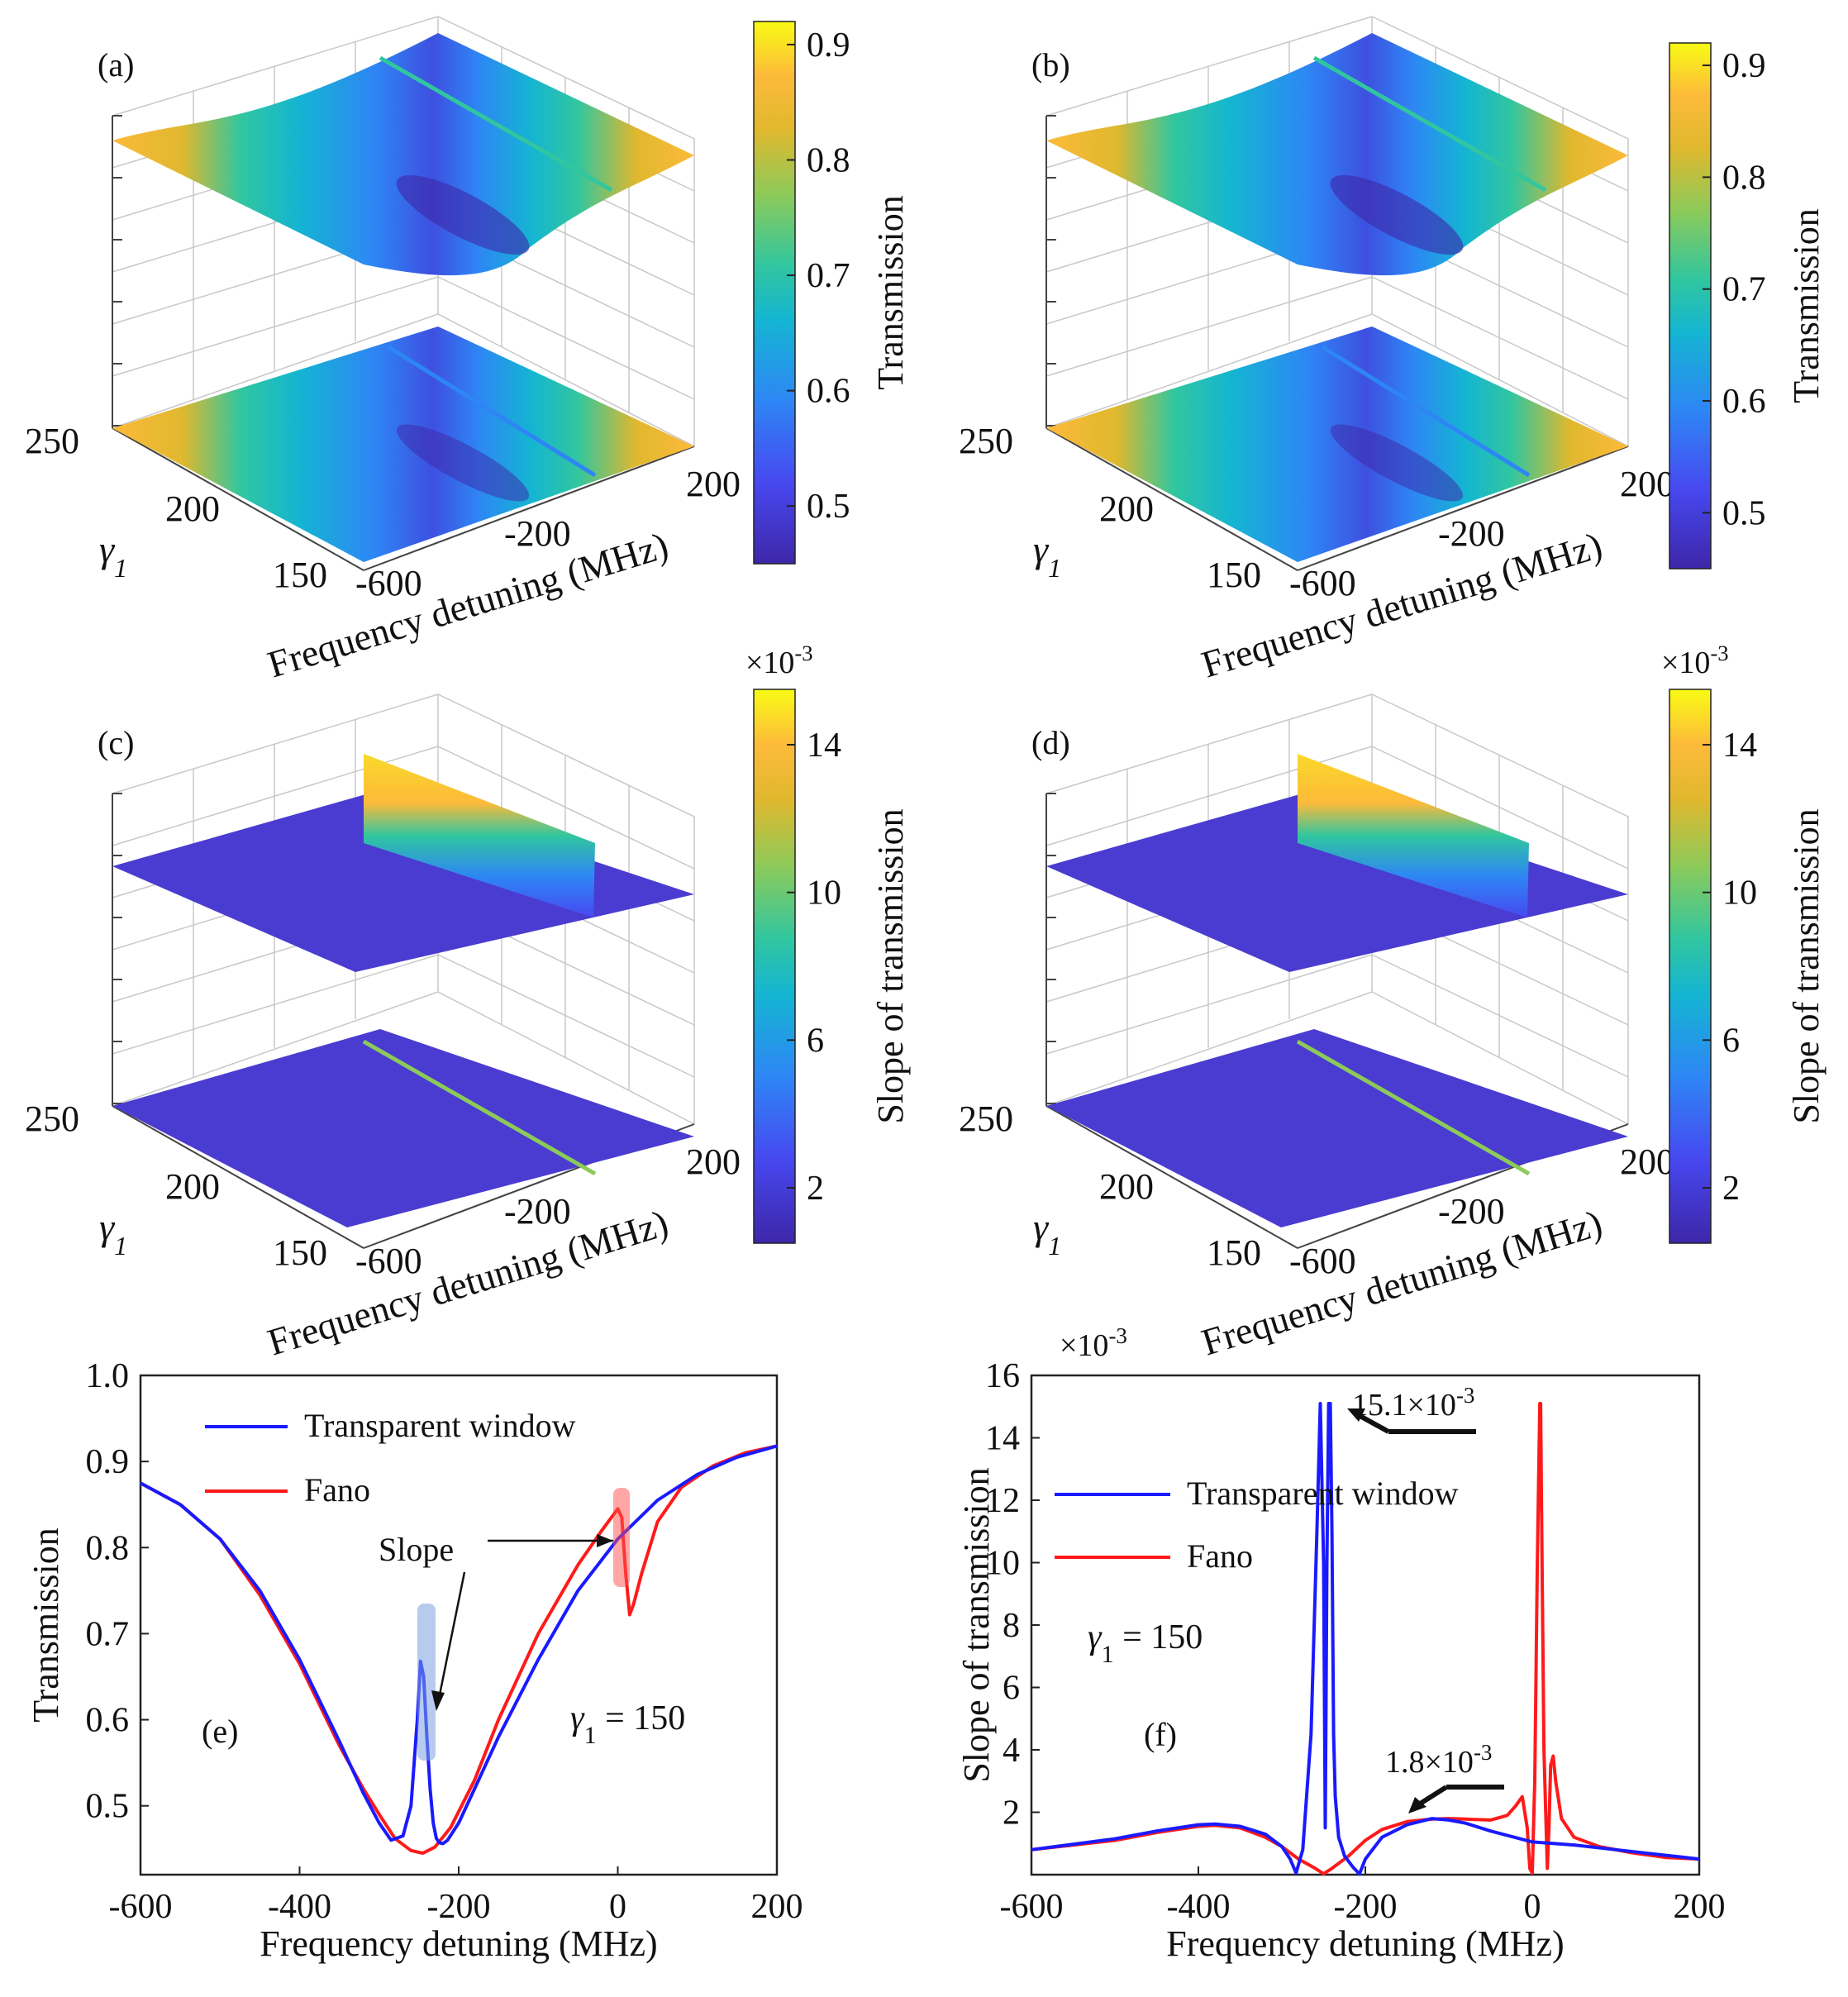  Describe the element at coordinates (1050, 743) in the screenshot. I see `panel-label: (d)` at that location.